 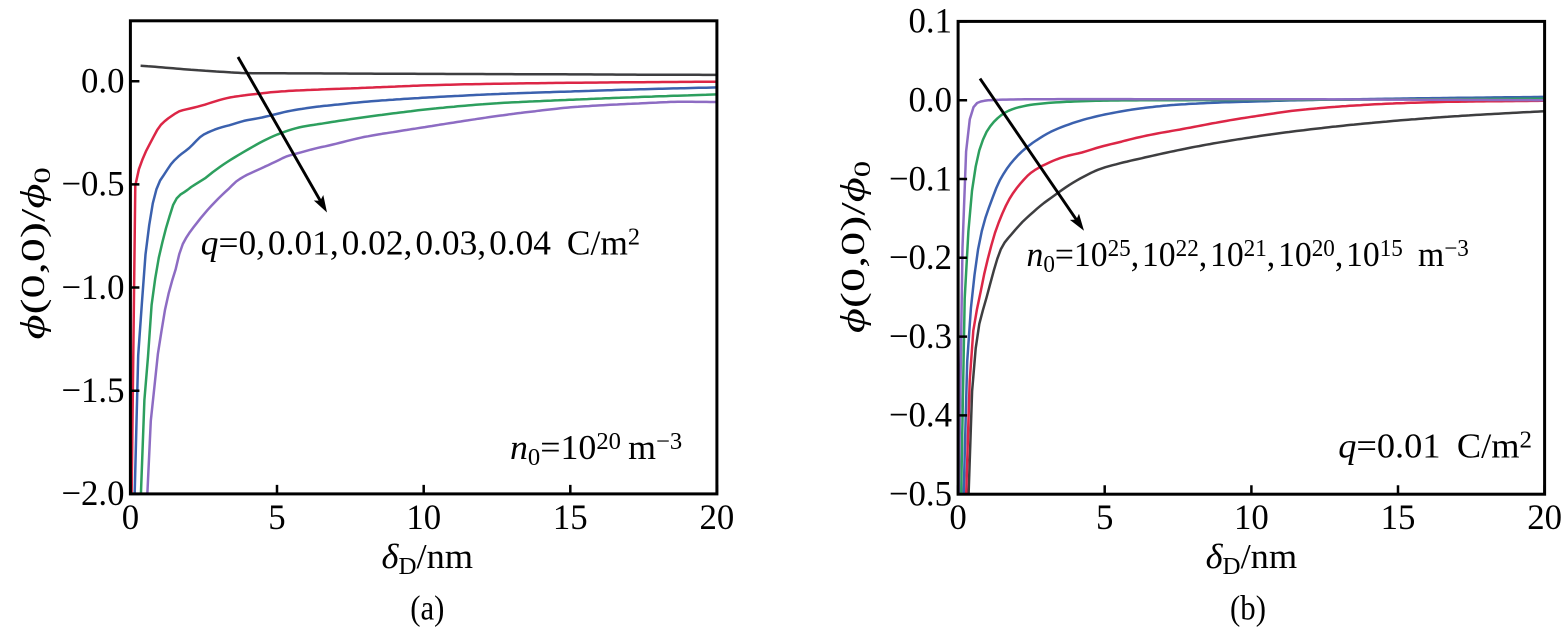 What do you see at coordinates (92, 493) in the screenshot?
I see `svg-text: −2.0` at bounding box center [92, 493].